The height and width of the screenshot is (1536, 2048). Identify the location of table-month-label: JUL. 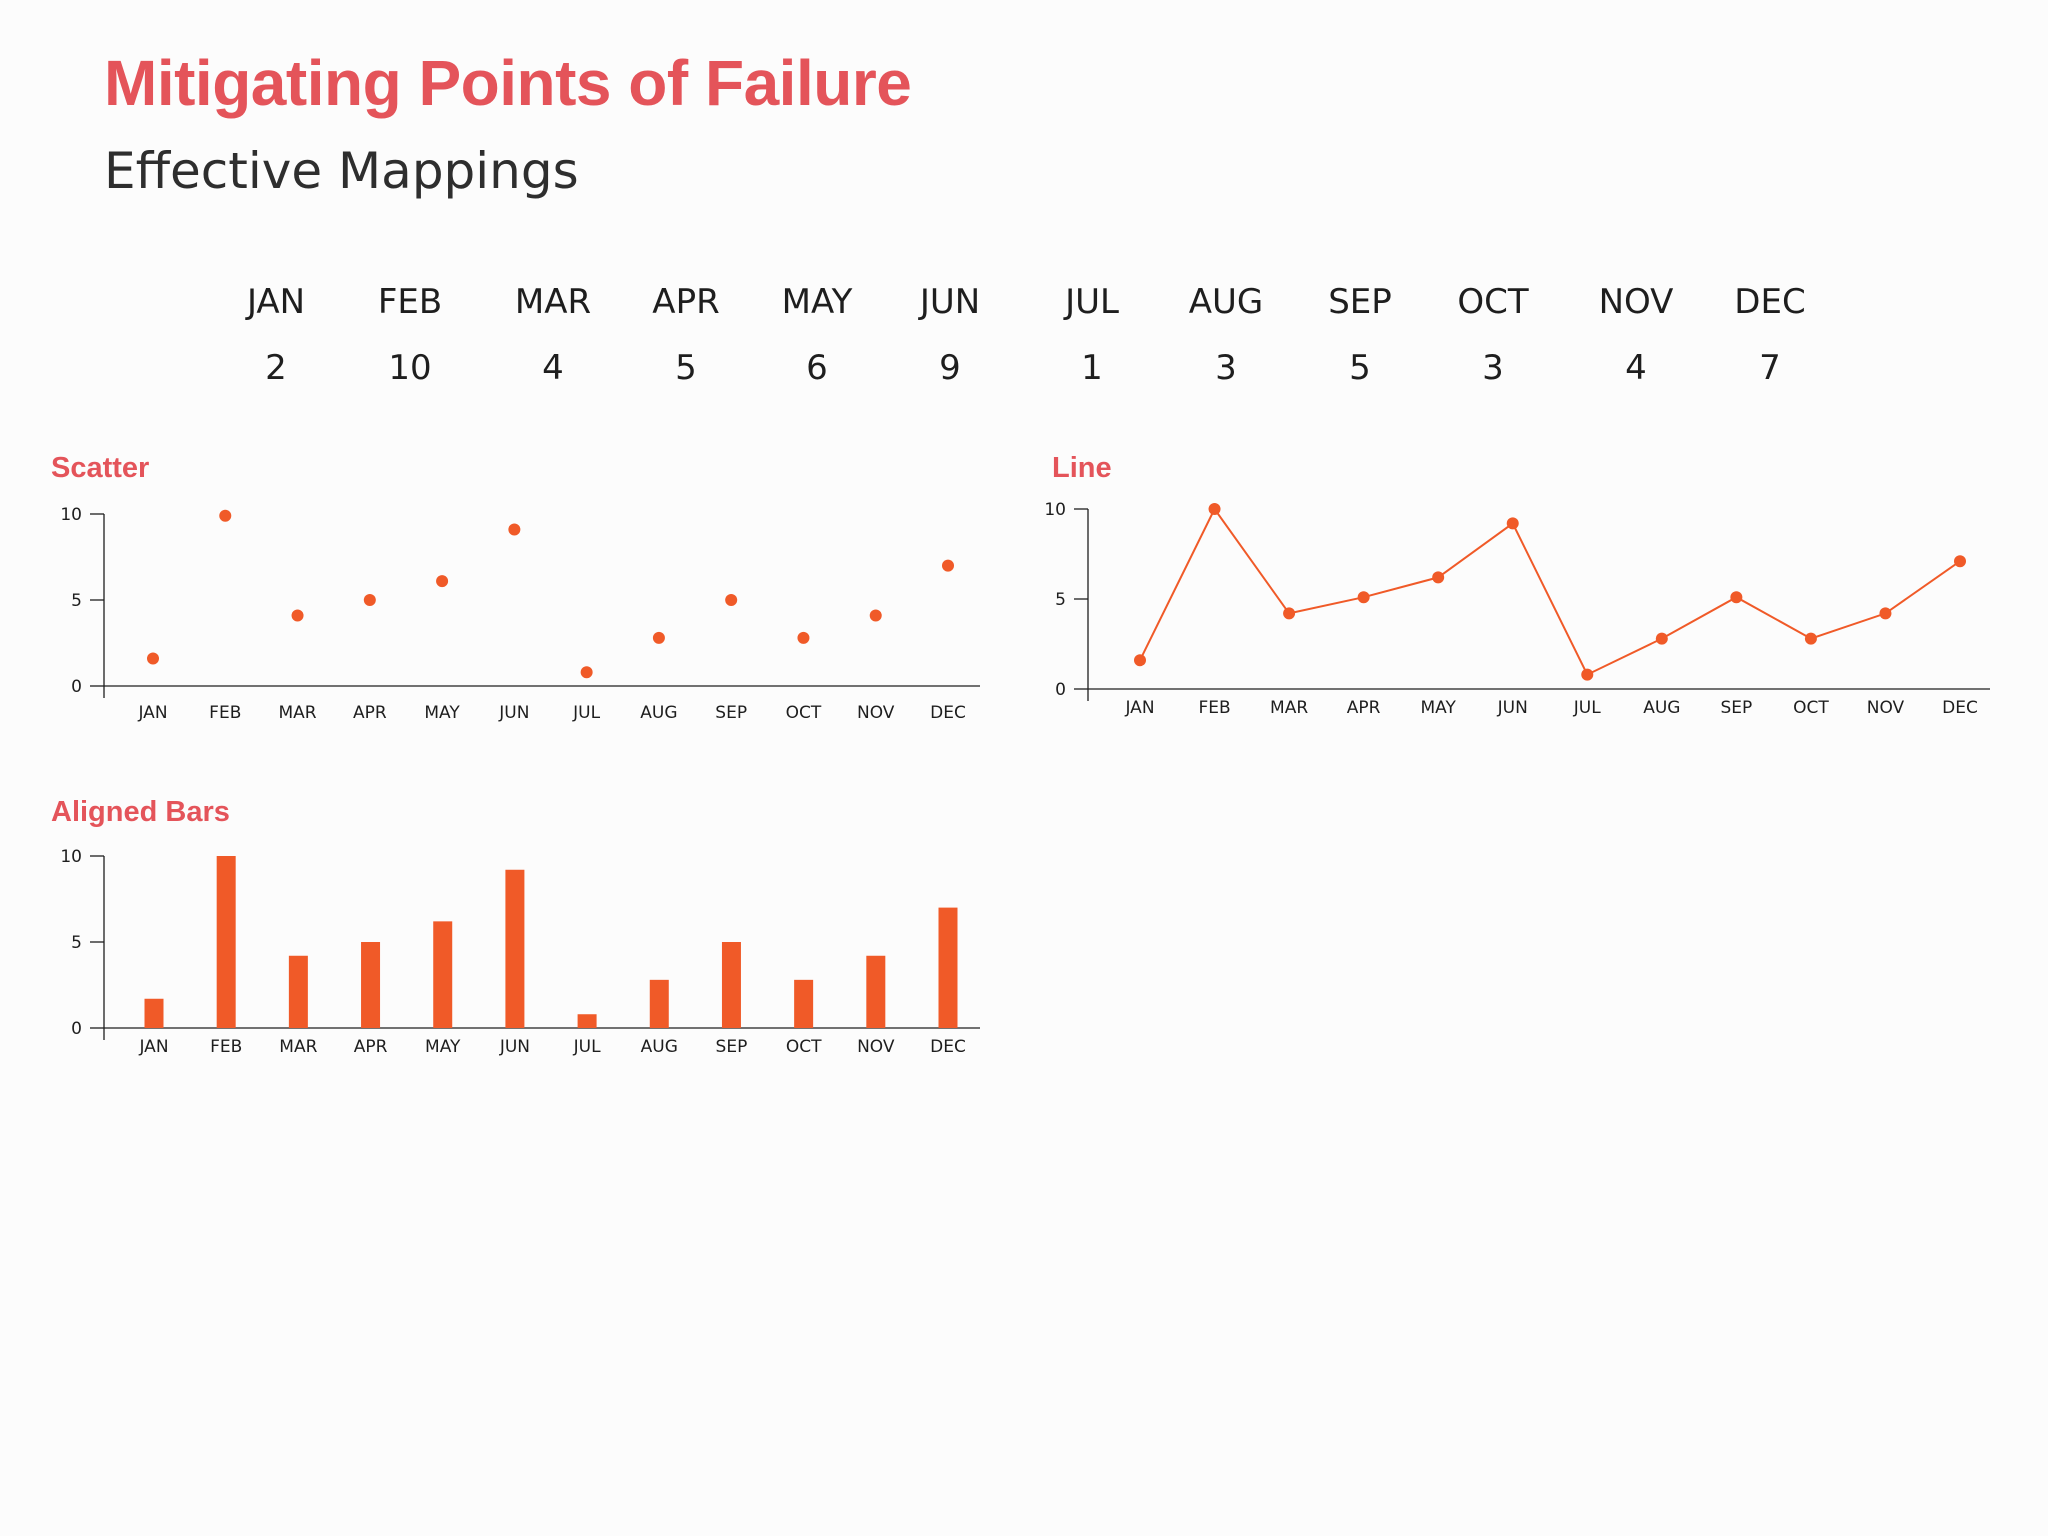
(1092, 302).